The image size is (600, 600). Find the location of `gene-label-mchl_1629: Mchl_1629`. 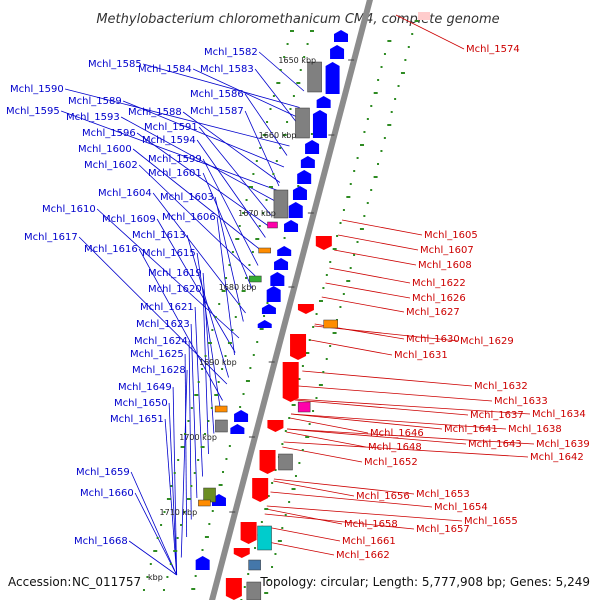

gene-label-mchl_1629: Mchl_1629 is located at coordinates (487, 341).